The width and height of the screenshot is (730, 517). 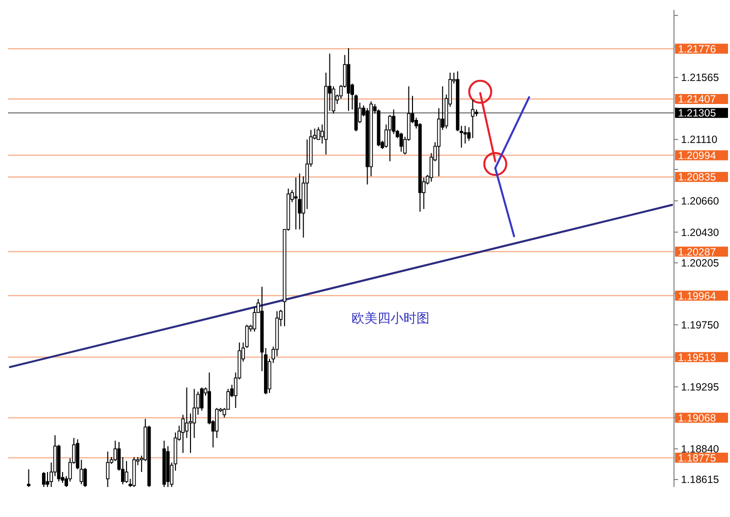 What do you see at coordinates (700, 480) in the screenshot?
I see `y-tick-label: 1.18615` at bounding box center [700, 480].